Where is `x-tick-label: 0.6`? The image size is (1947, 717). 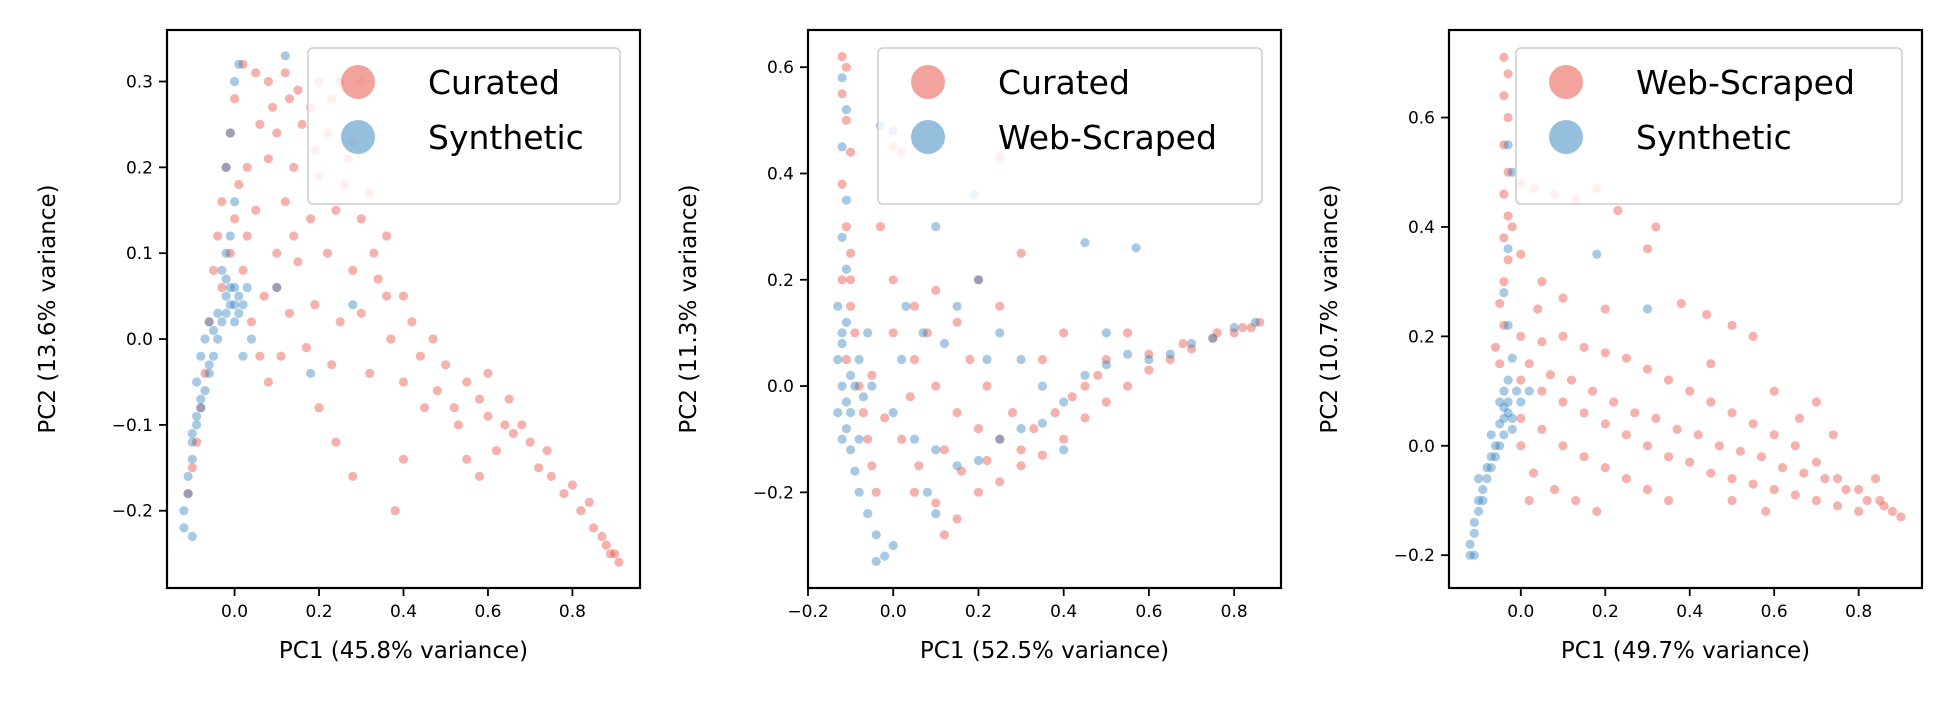 x-tick-label: 0.6 is located at coordinates (1148, 612).